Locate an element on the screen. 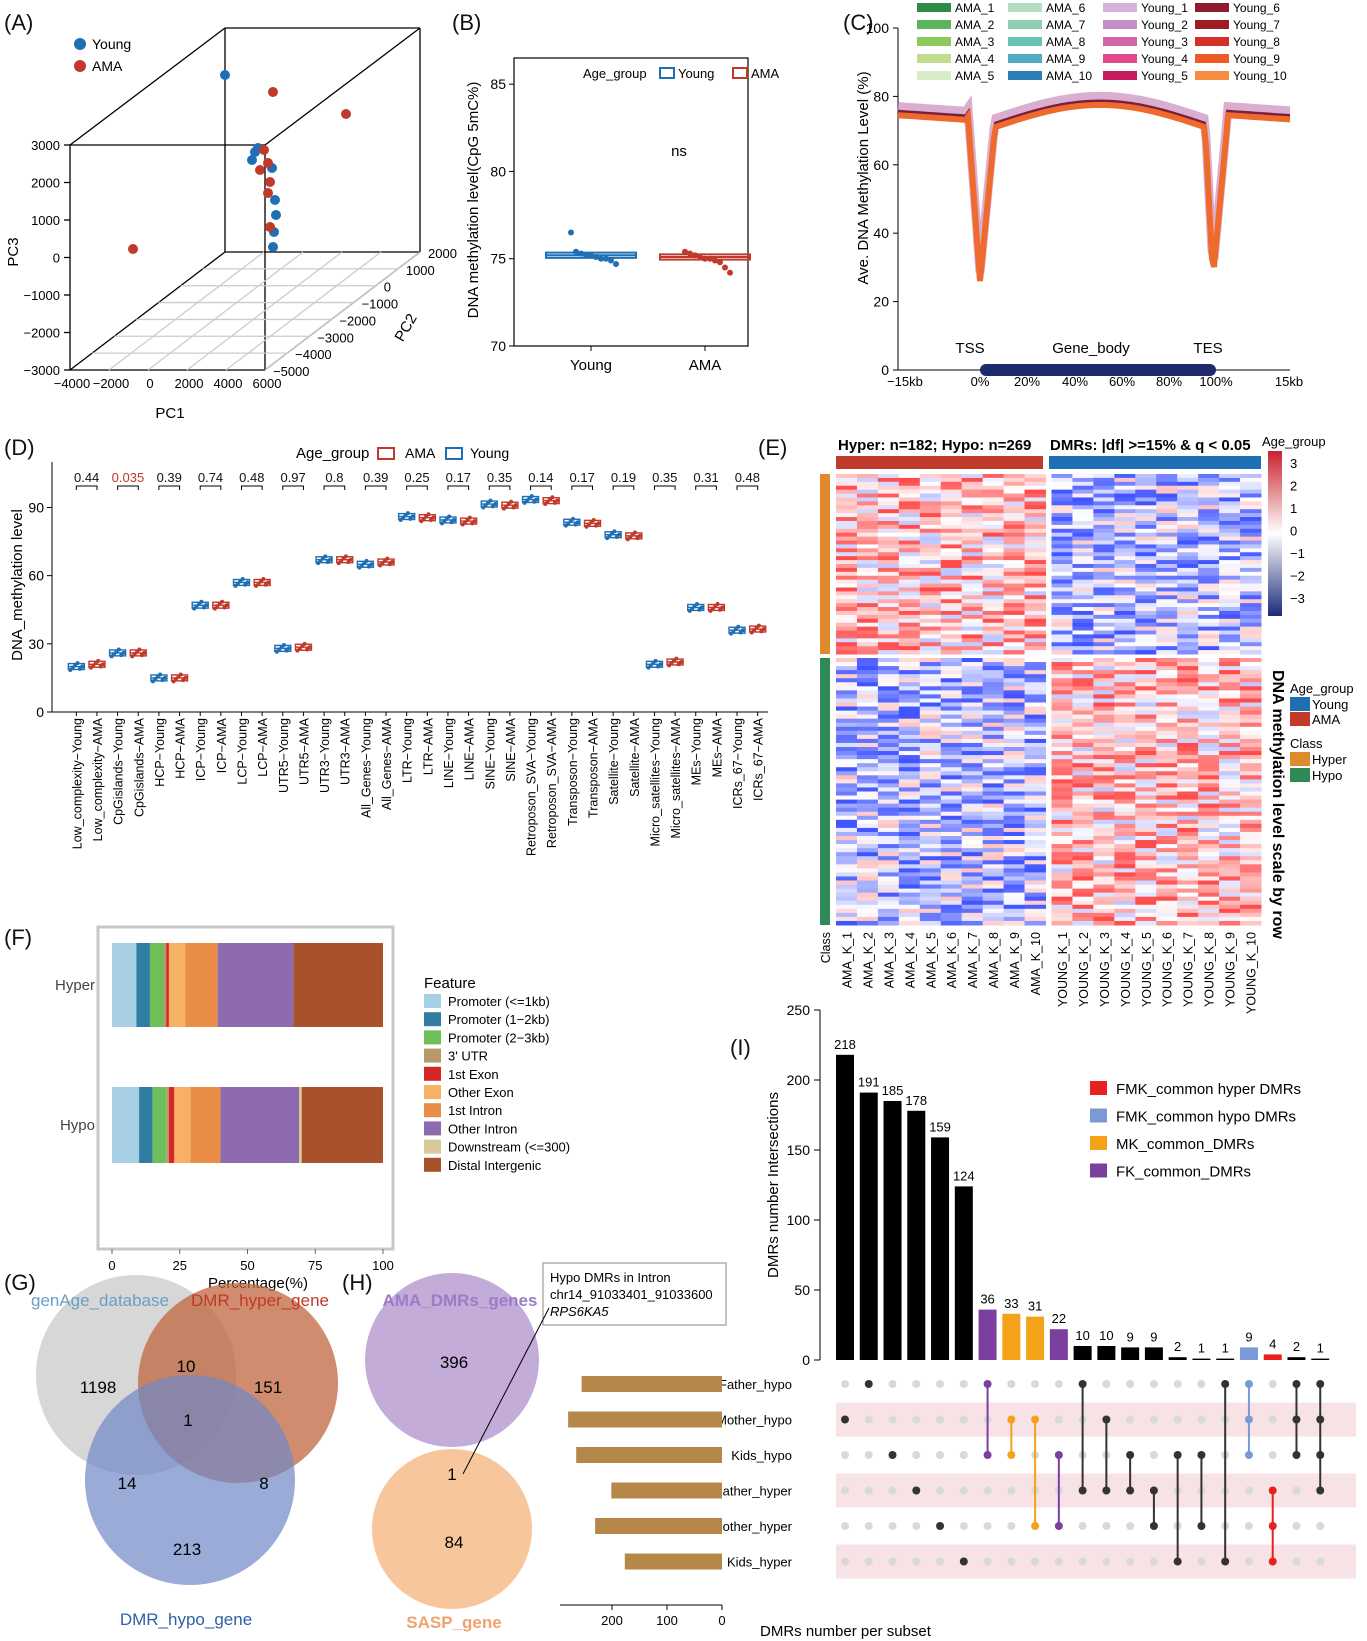 The image size is (1367, 1641). set-label-hypo: DMR_hypo_gene is located at coordinates (186, 1619).